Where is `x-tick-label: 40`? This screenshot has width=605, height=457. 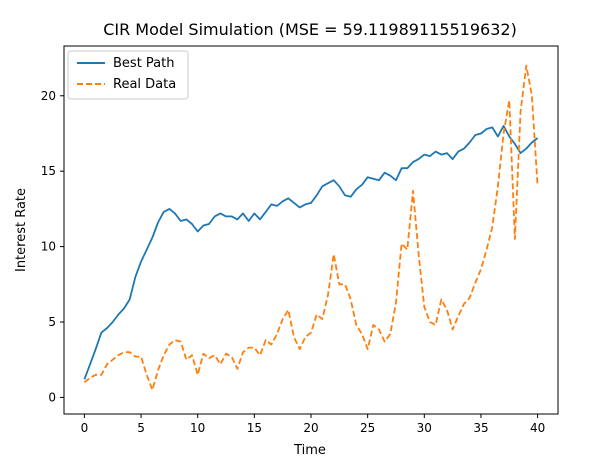
x-tick-label: 40 is located at coordinates (537, 428).